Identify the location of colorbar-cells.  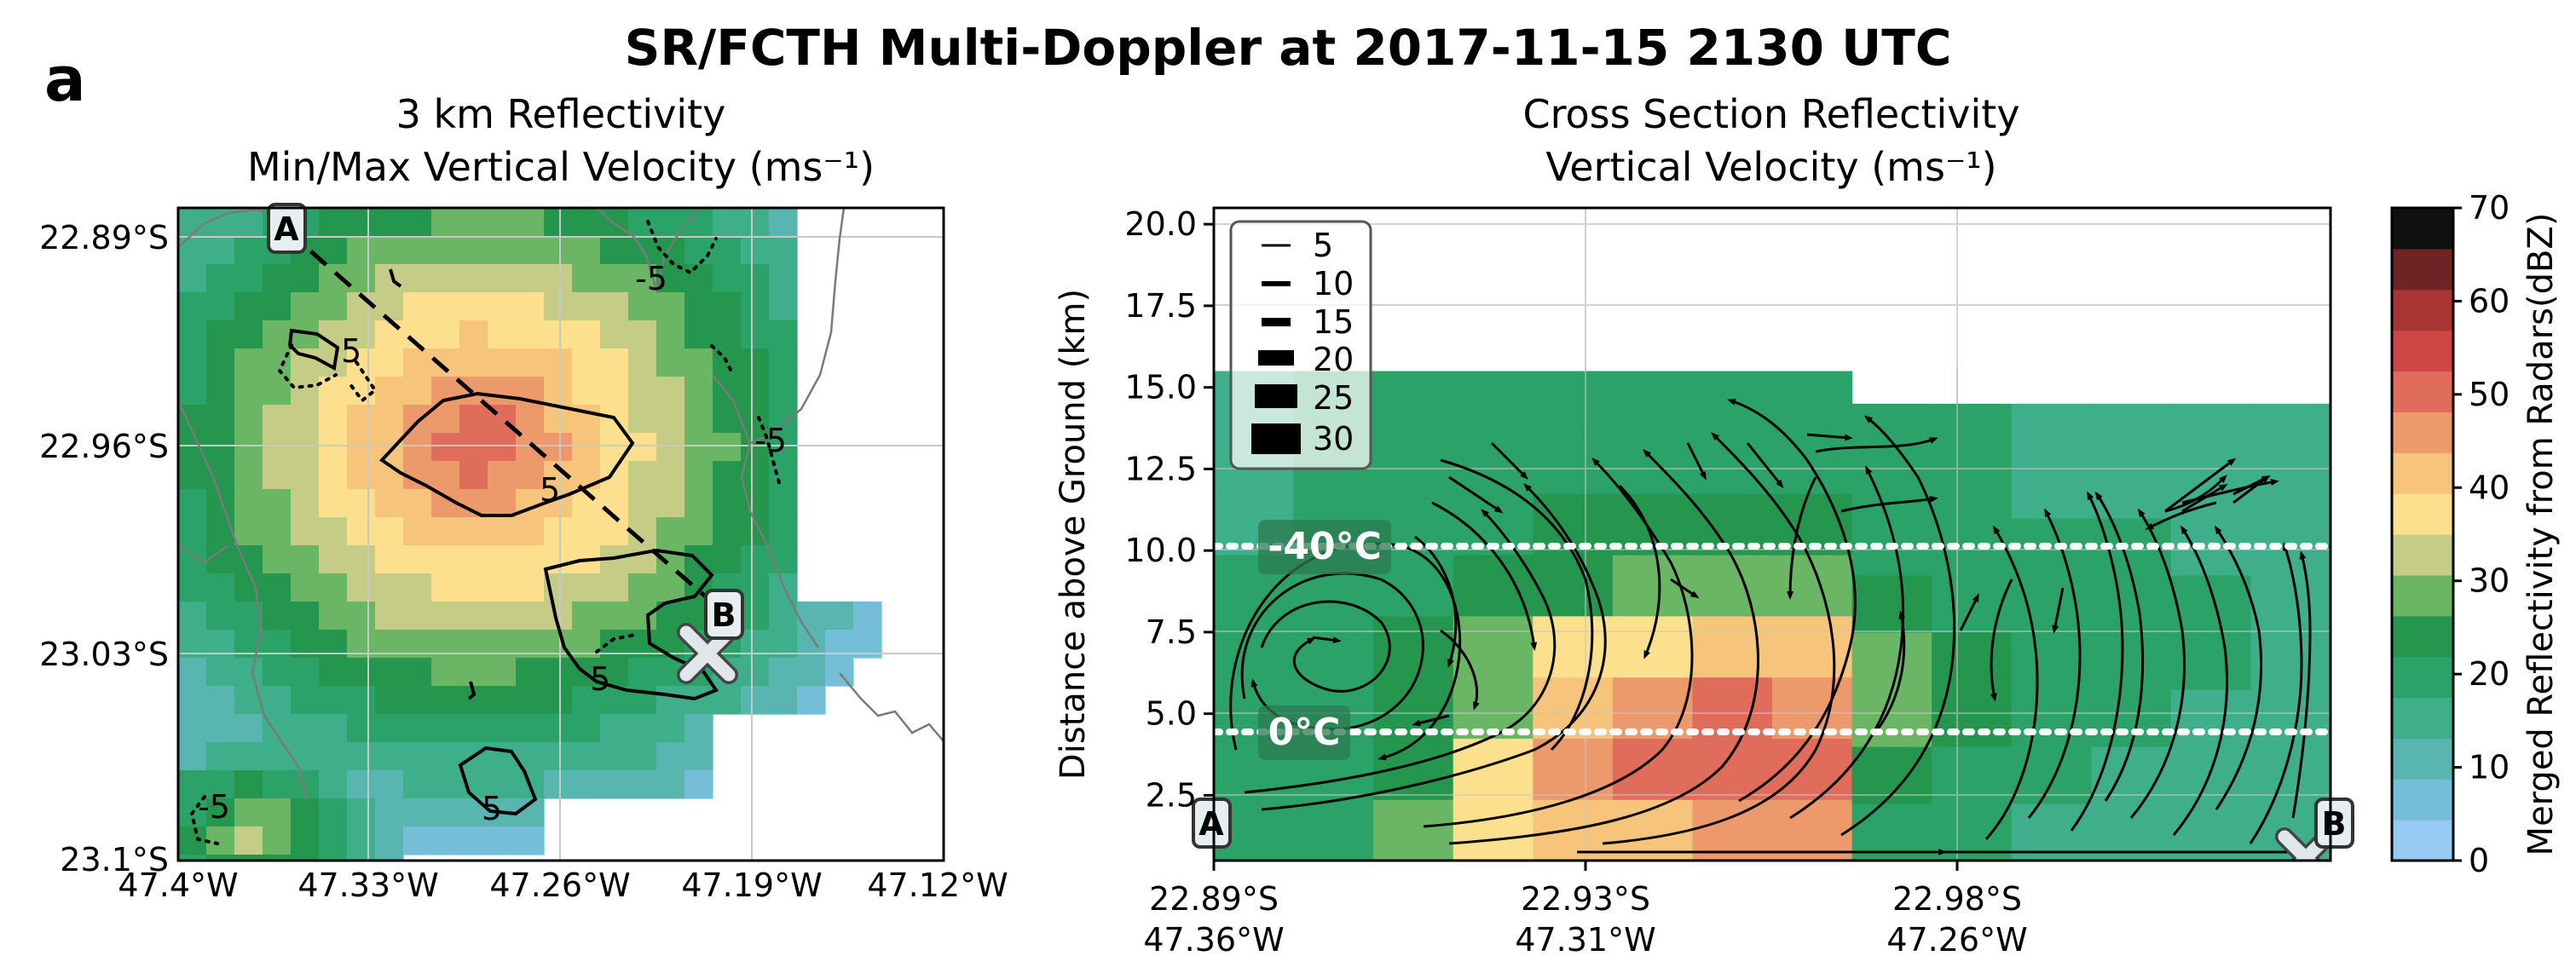
(2422, 534).